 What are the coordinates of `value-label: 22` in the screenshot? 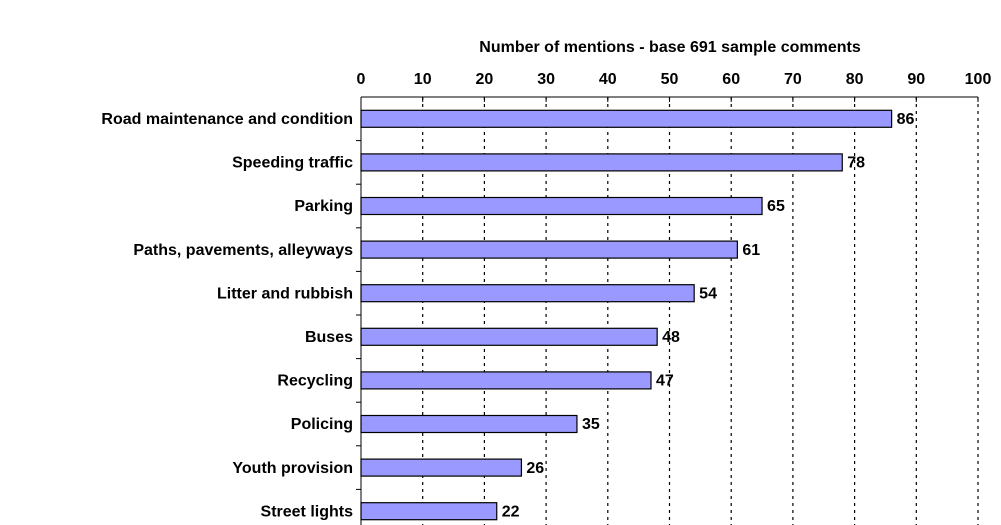 It's located at (511, 511).